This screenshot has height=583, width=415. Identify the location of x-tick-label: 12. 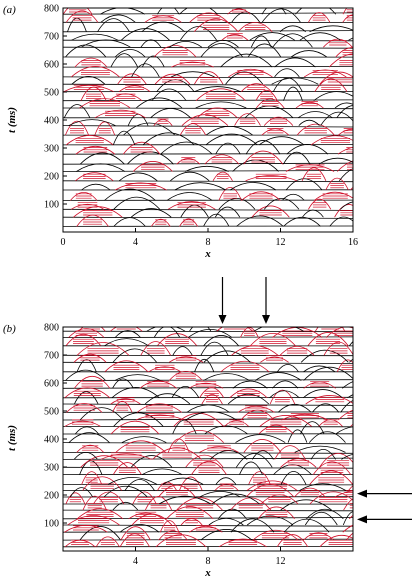
(281, 242).